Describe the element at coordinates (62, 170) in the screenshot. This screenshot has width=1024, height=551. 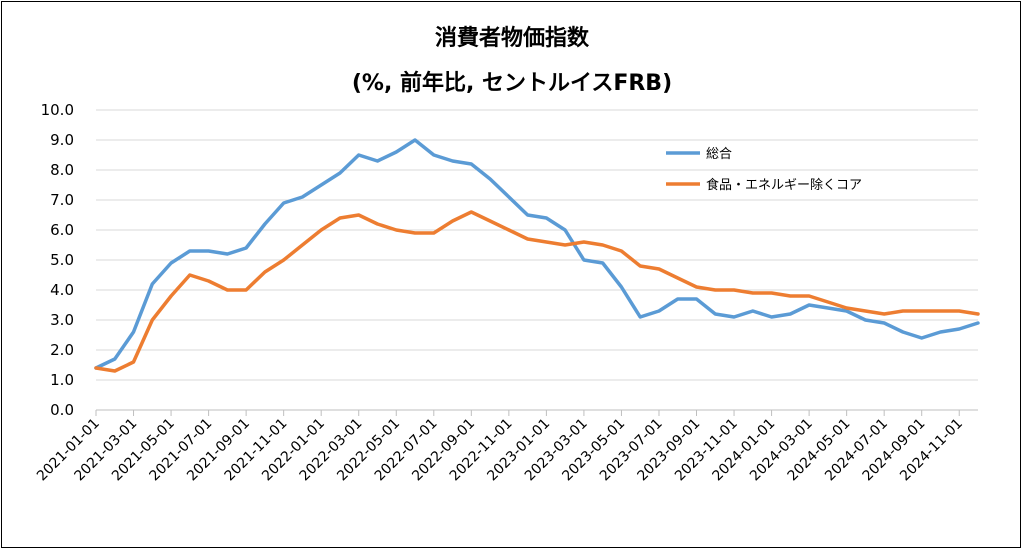
I see `y-tick-label: 8.0` at that location.